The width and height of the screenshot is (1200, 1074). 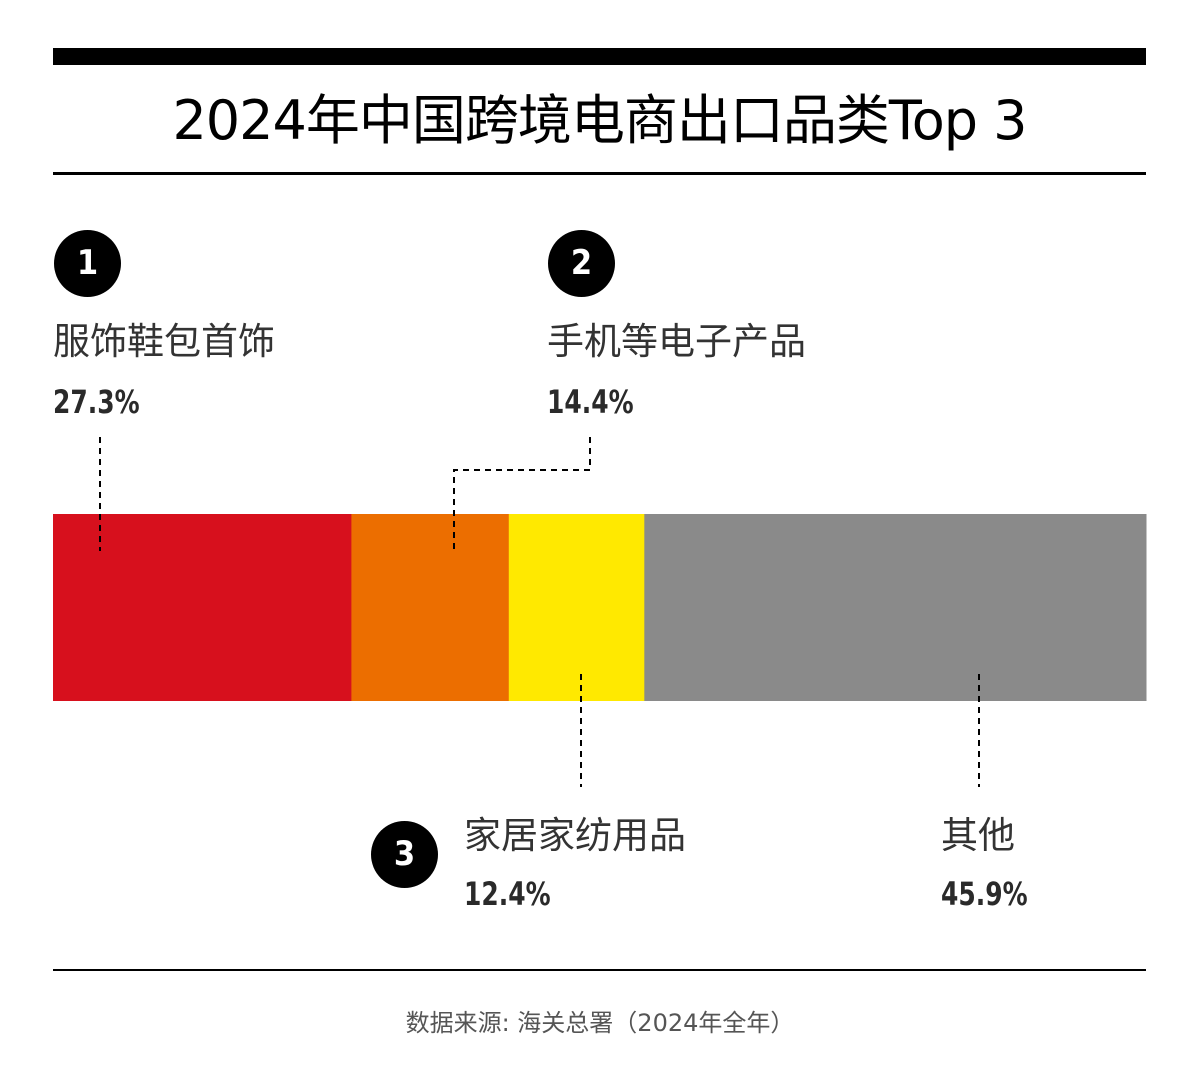 What do you see at coordinates (590, 402) in the screenshot?
I see `data-label-electronics: 14.4%` at bounding box center [590, 402].